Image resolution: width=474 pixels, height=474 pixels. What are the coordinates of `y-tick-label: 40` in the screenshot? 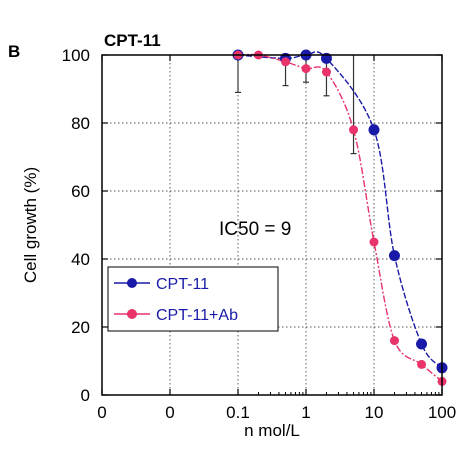 It's located at (80, 259).